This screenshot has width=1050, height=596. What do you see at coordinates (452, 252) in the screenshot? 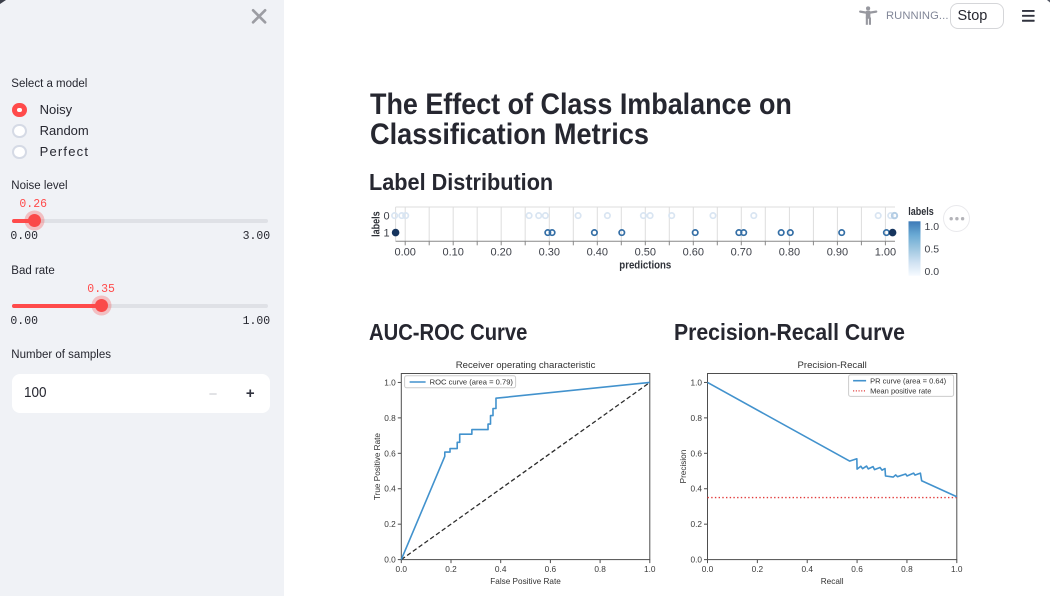
I see `svg-text: 0.10` at bounding box center [452, 252].